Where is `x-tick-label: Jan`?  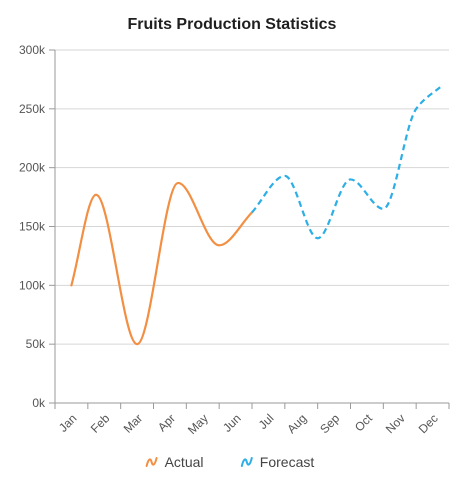 x-tick-label: Jan is located at coordinates (68, 423).